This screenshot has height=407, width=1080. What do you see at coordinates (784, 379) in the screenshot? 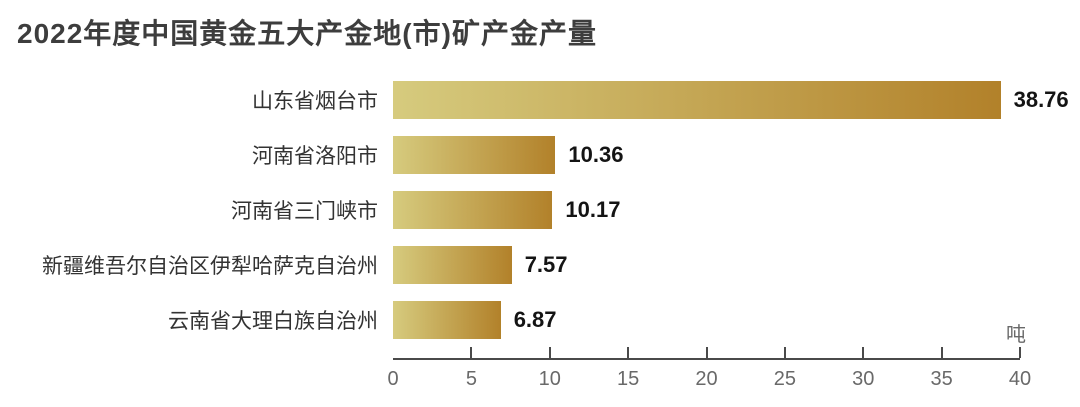
I see `axis-tick-label: 25` at bounding box center [784, 379].